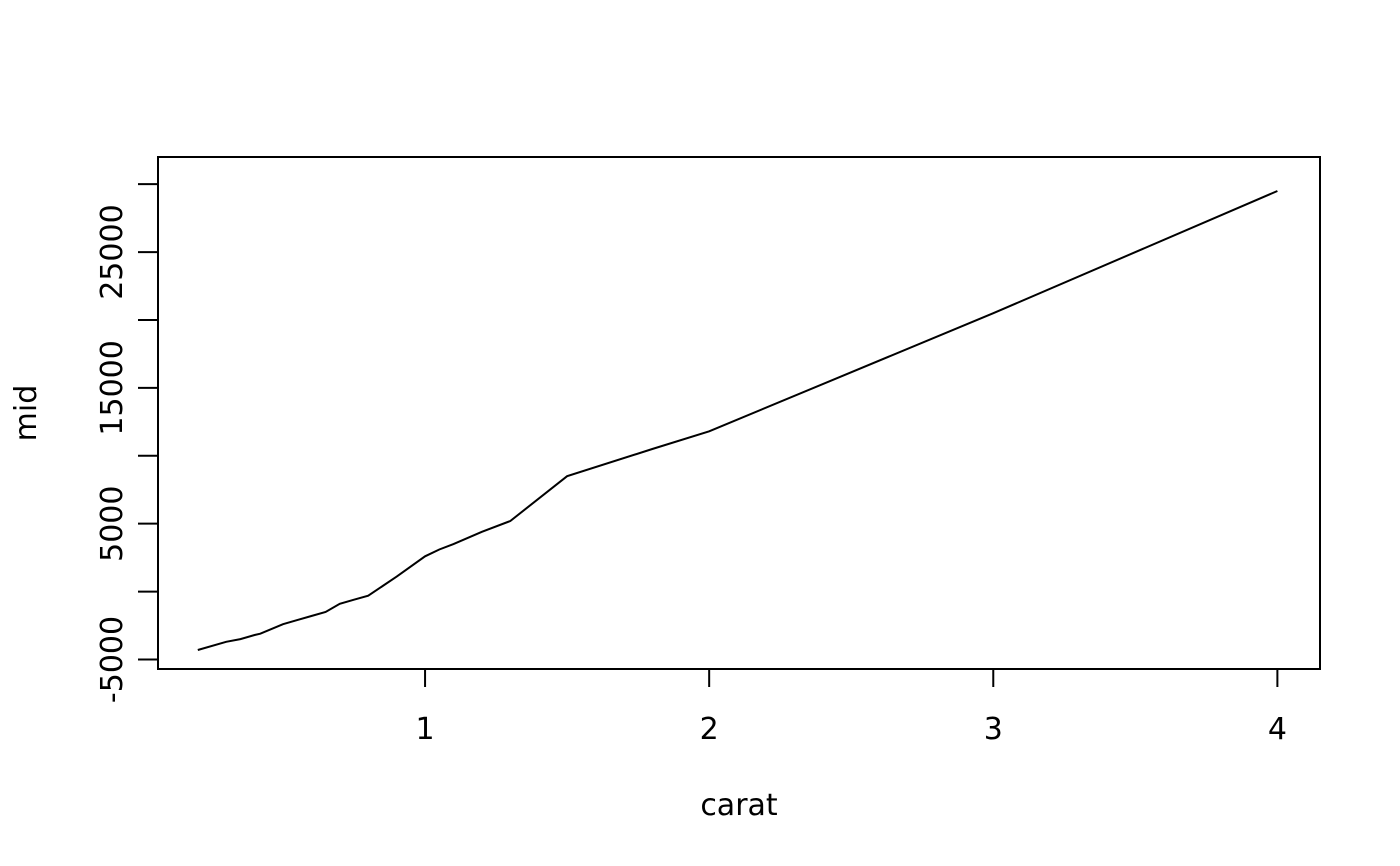 This screenshot has width=1400, height=866. Describe the element at coordinates (112, 524) in the screenshot. I see `y-tick-label: 5000` at that location.